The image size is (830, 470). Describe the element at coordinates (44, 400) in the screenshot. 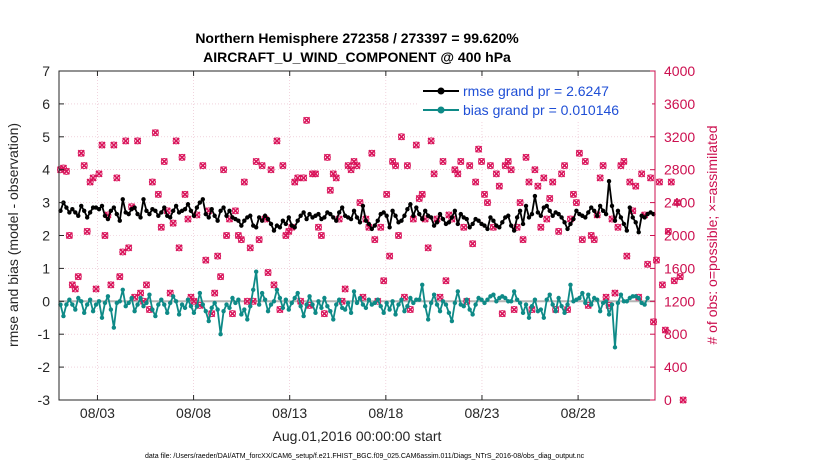

I see `y-left-tick-label: -3` at that location.